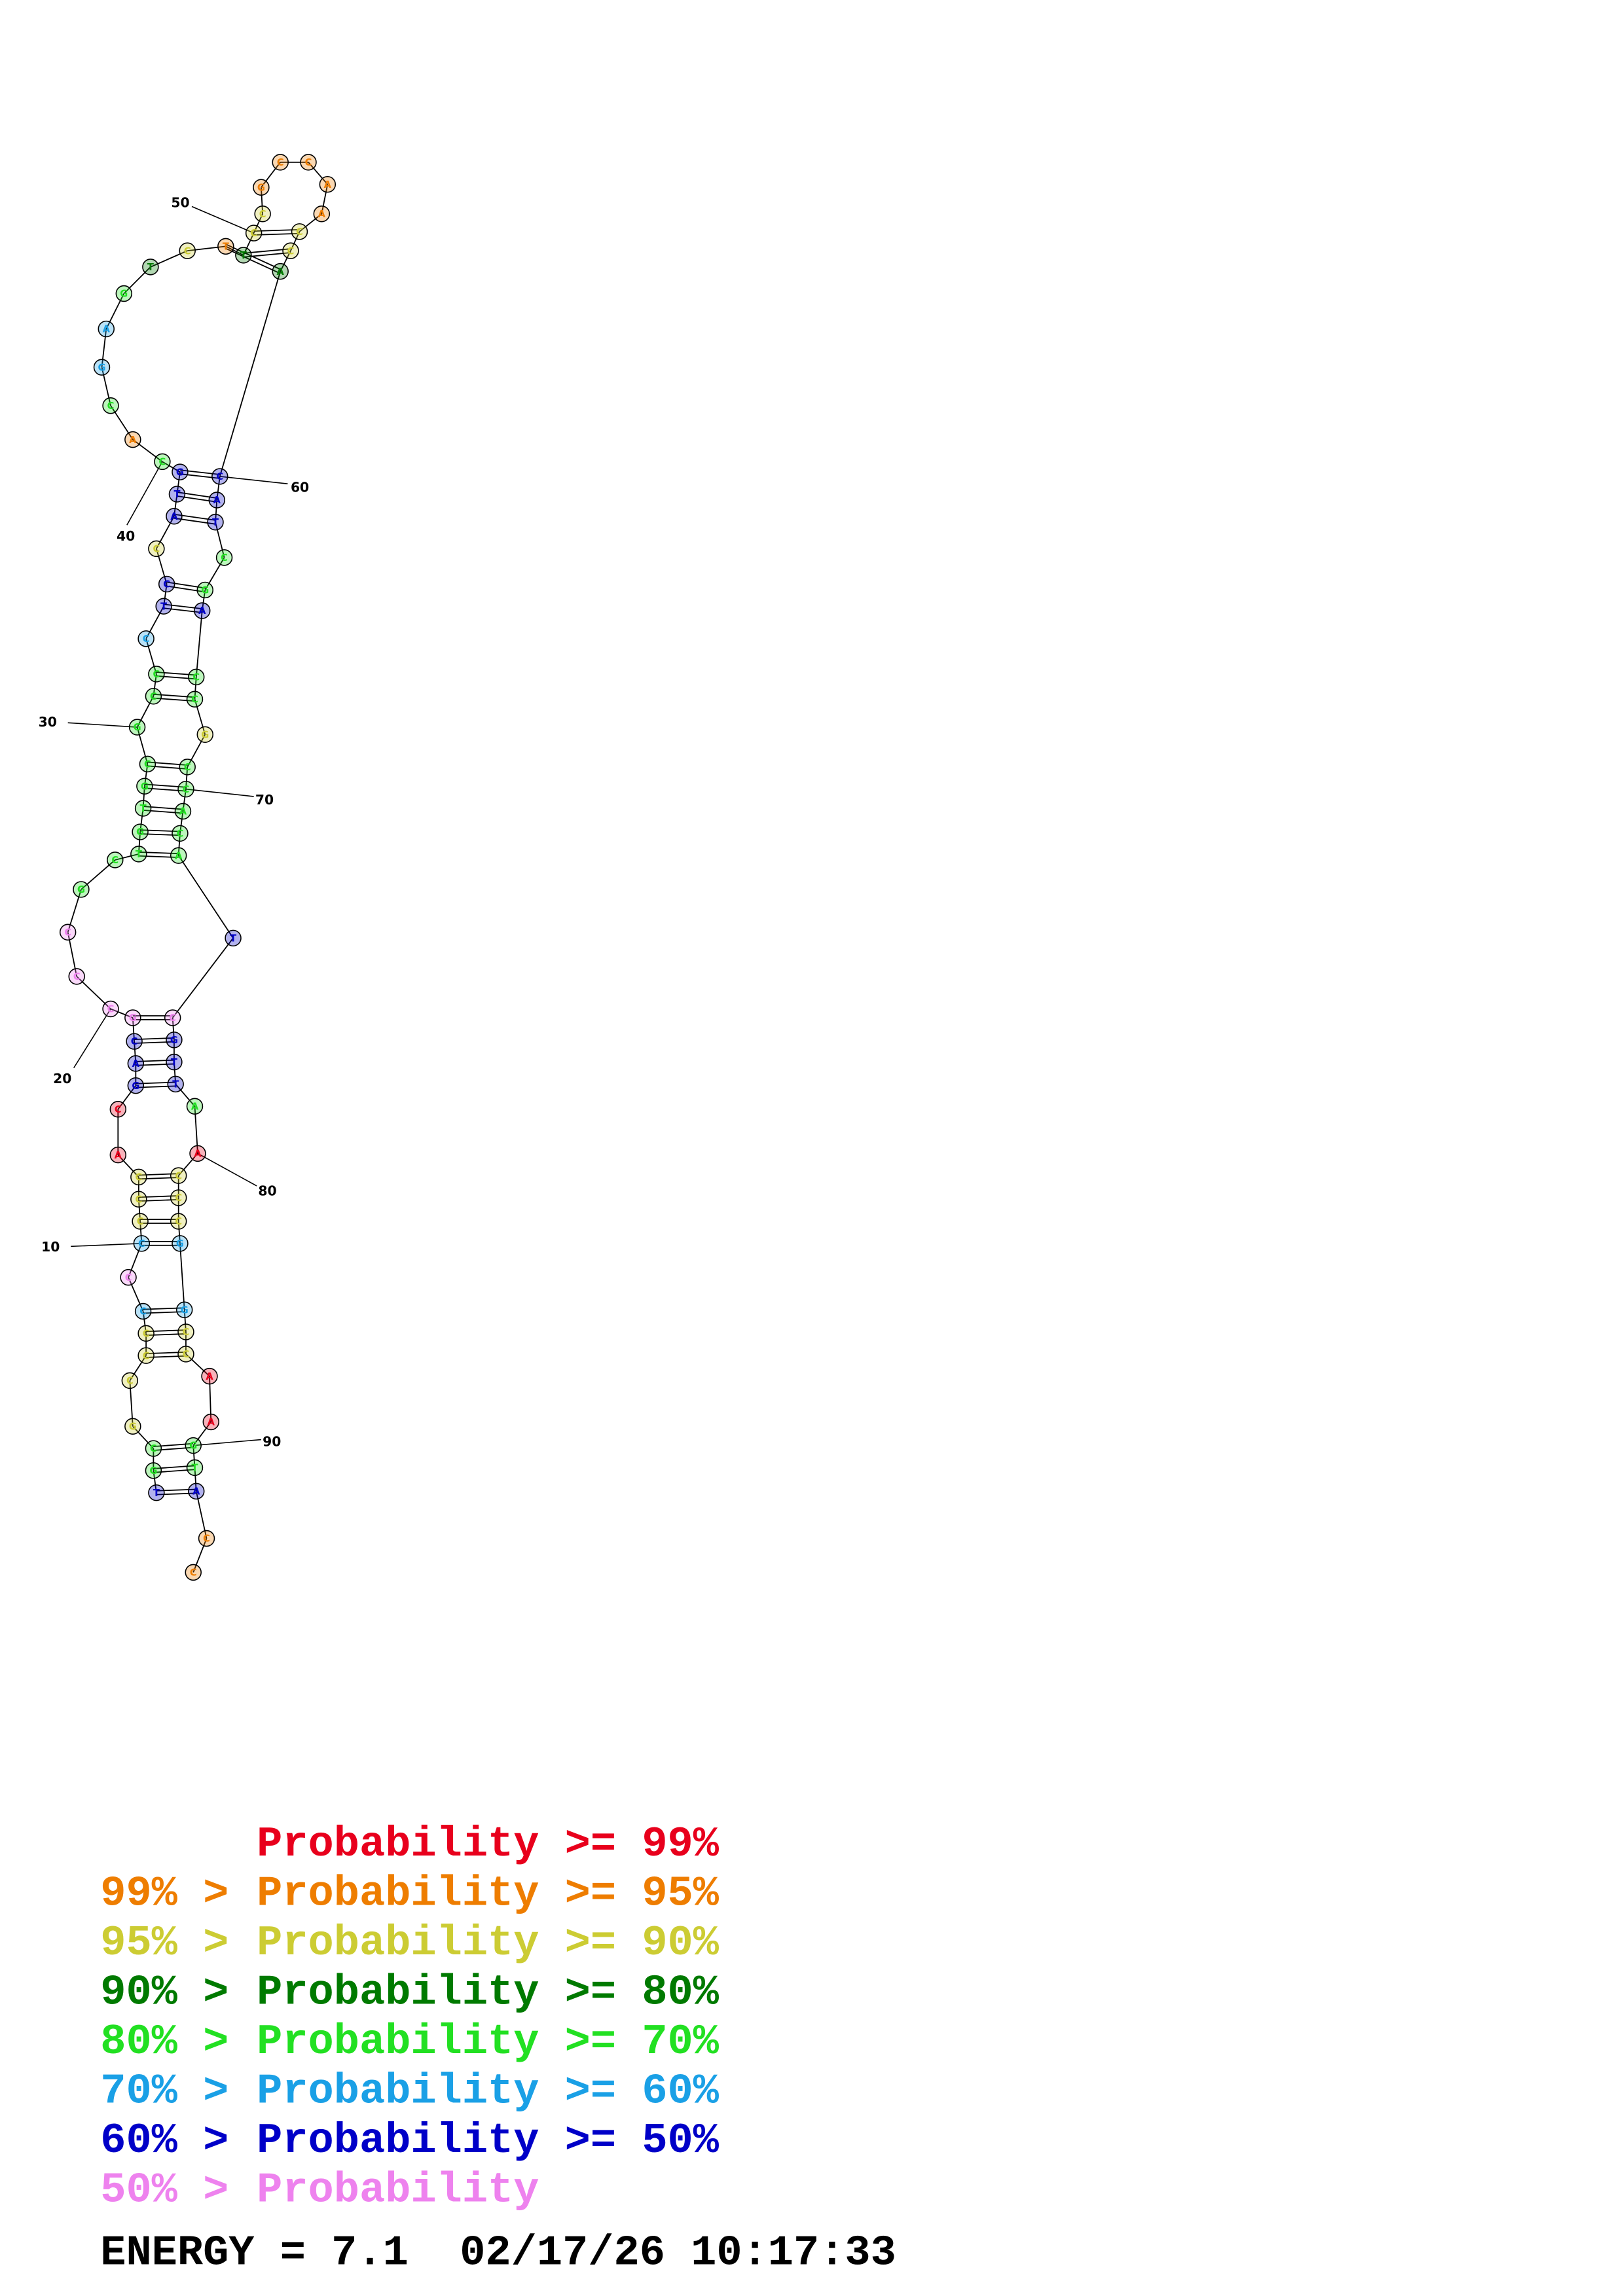 The height and width of the screenshot is (2296, 1623). Describe the element at coordinates (50, 1247) in the screenshot. I see `base-number: 10` at that location.